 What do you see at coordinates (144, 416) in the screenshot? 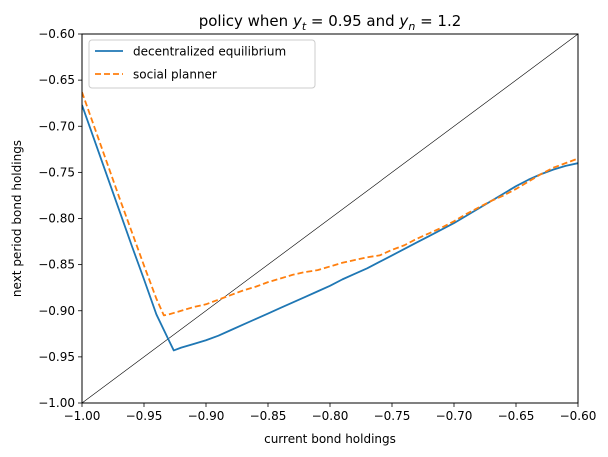
I see `x-tick-label: −0.95` at bounding box center [144, 416].